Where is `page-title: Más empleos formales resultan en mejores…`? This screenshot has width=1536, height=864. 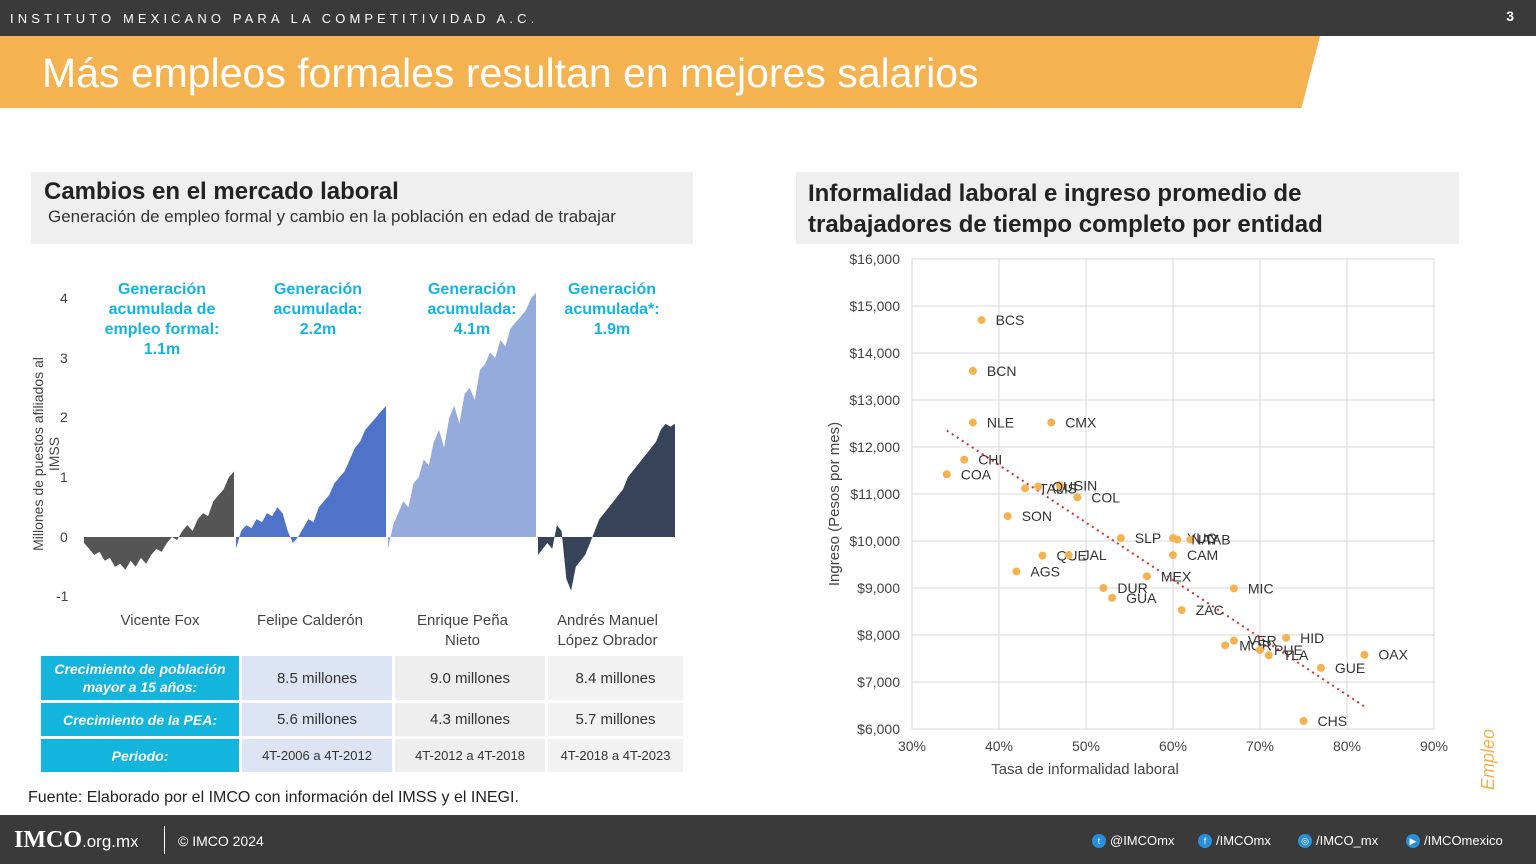
page-title: Más empleos formales resultan en mejores… is located at coordinates (510, 73).